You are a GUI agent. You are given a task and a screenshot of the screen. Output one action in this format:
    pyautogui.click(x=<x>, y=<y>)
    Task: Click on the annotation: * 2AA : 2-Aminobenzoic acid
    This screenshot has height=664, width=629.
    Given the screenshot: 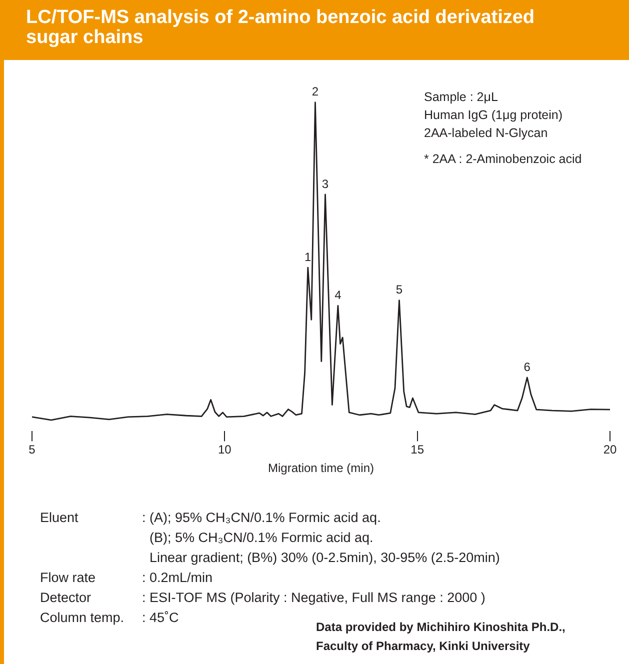 What is the action you would take?
    pyautogui.click(x=503, y=159)
    